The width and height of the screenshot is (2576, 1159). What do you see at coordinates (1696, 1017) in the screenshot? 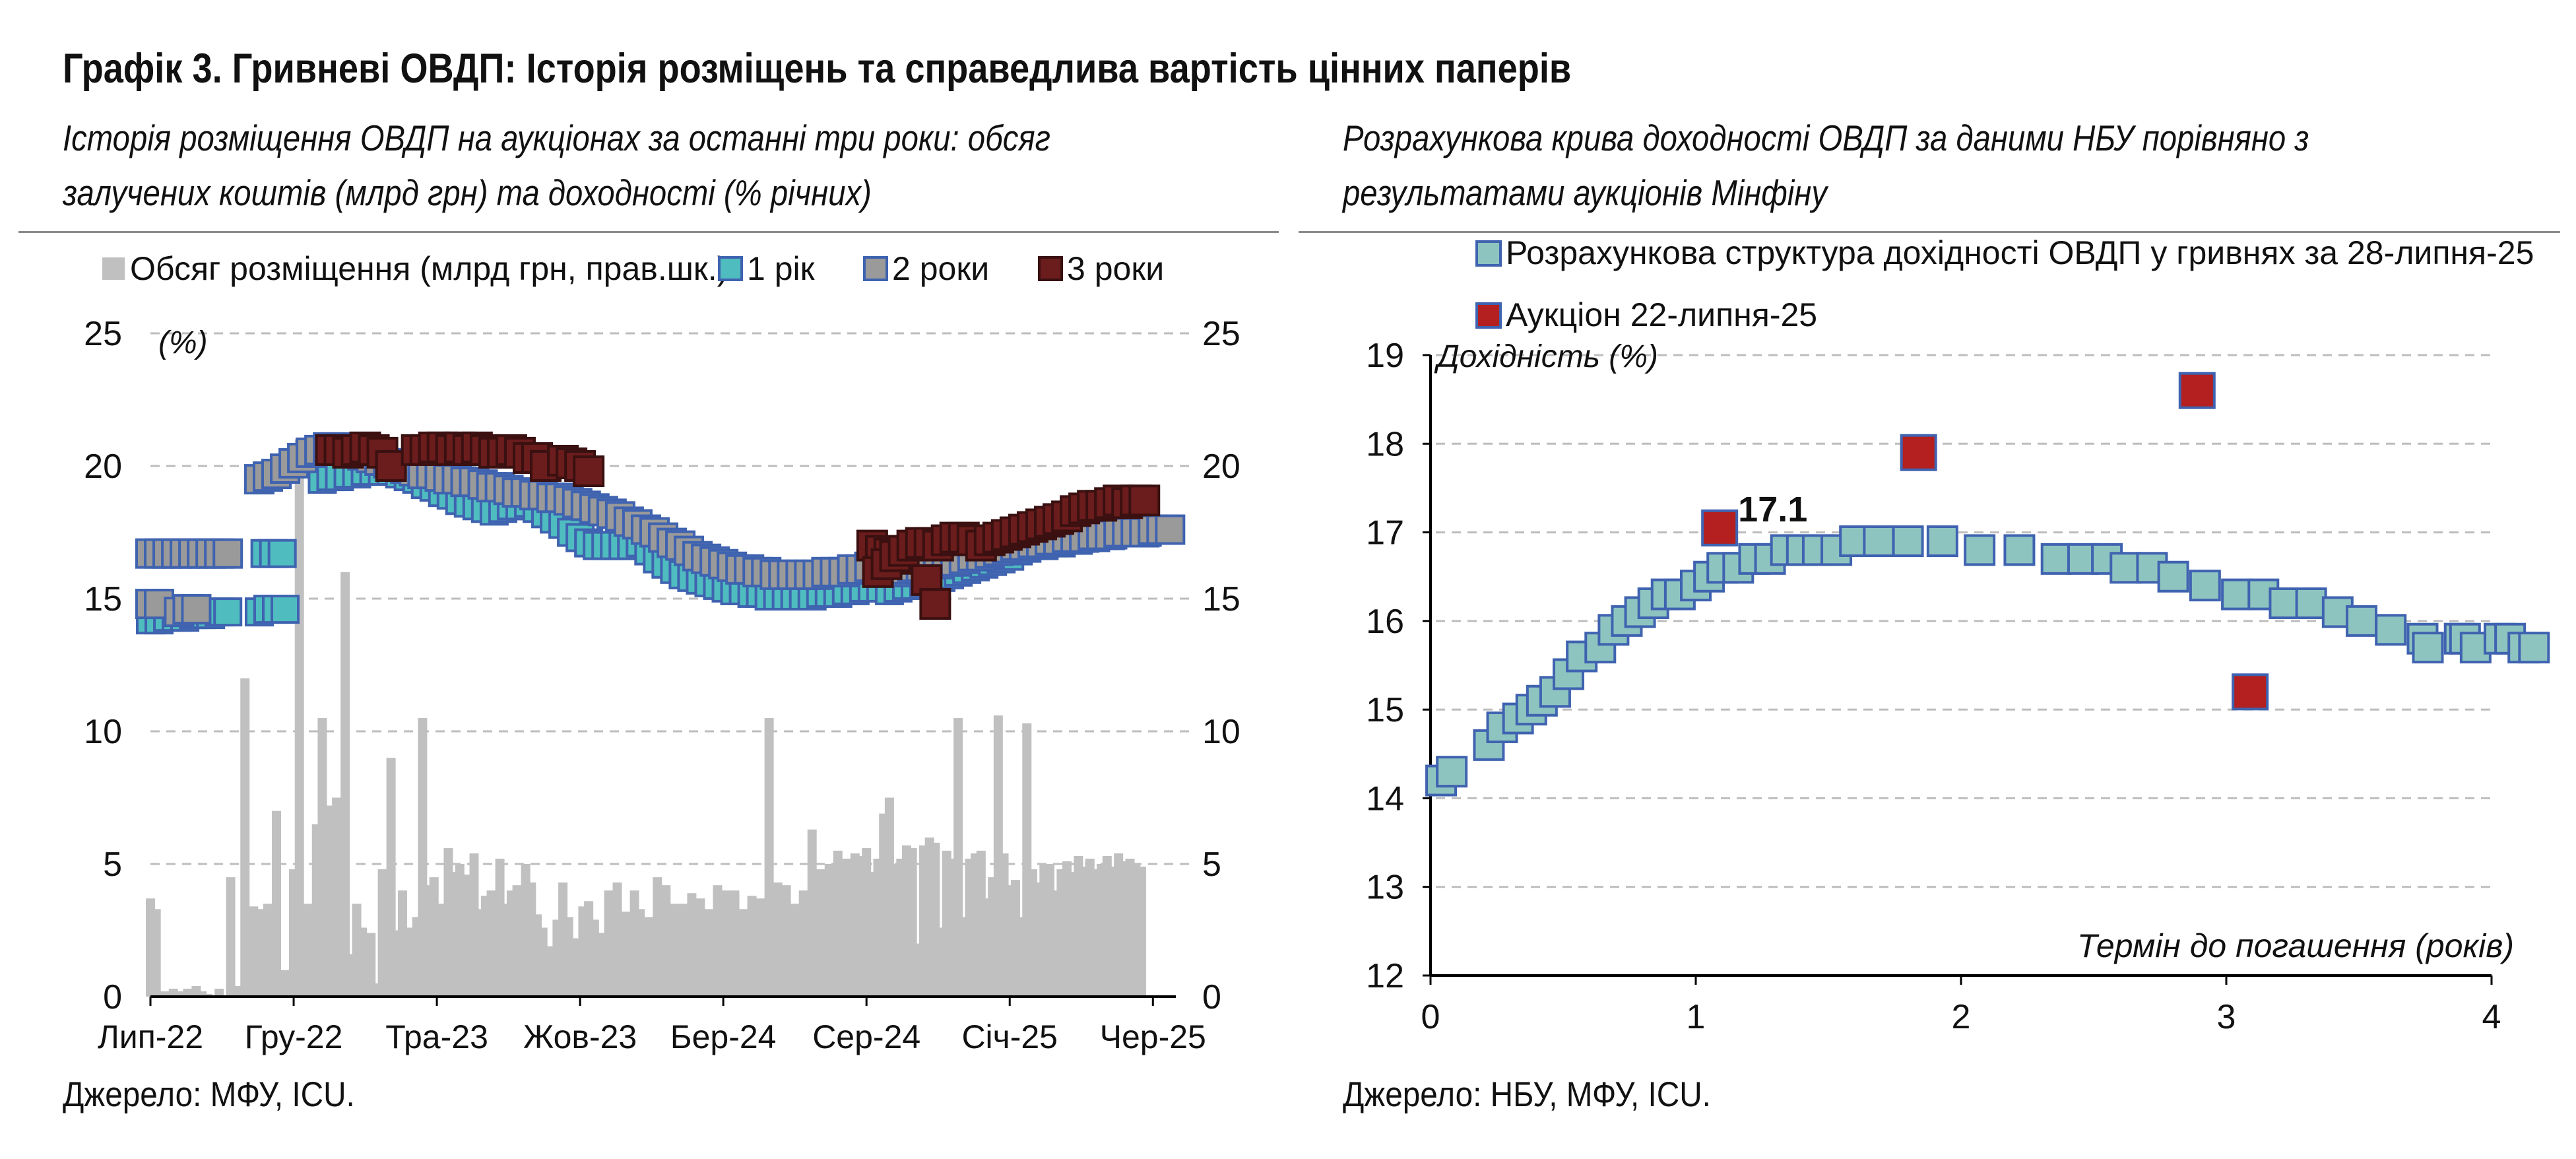
I see `x-tick-label: 1` at bounding box center [1696, 1017].